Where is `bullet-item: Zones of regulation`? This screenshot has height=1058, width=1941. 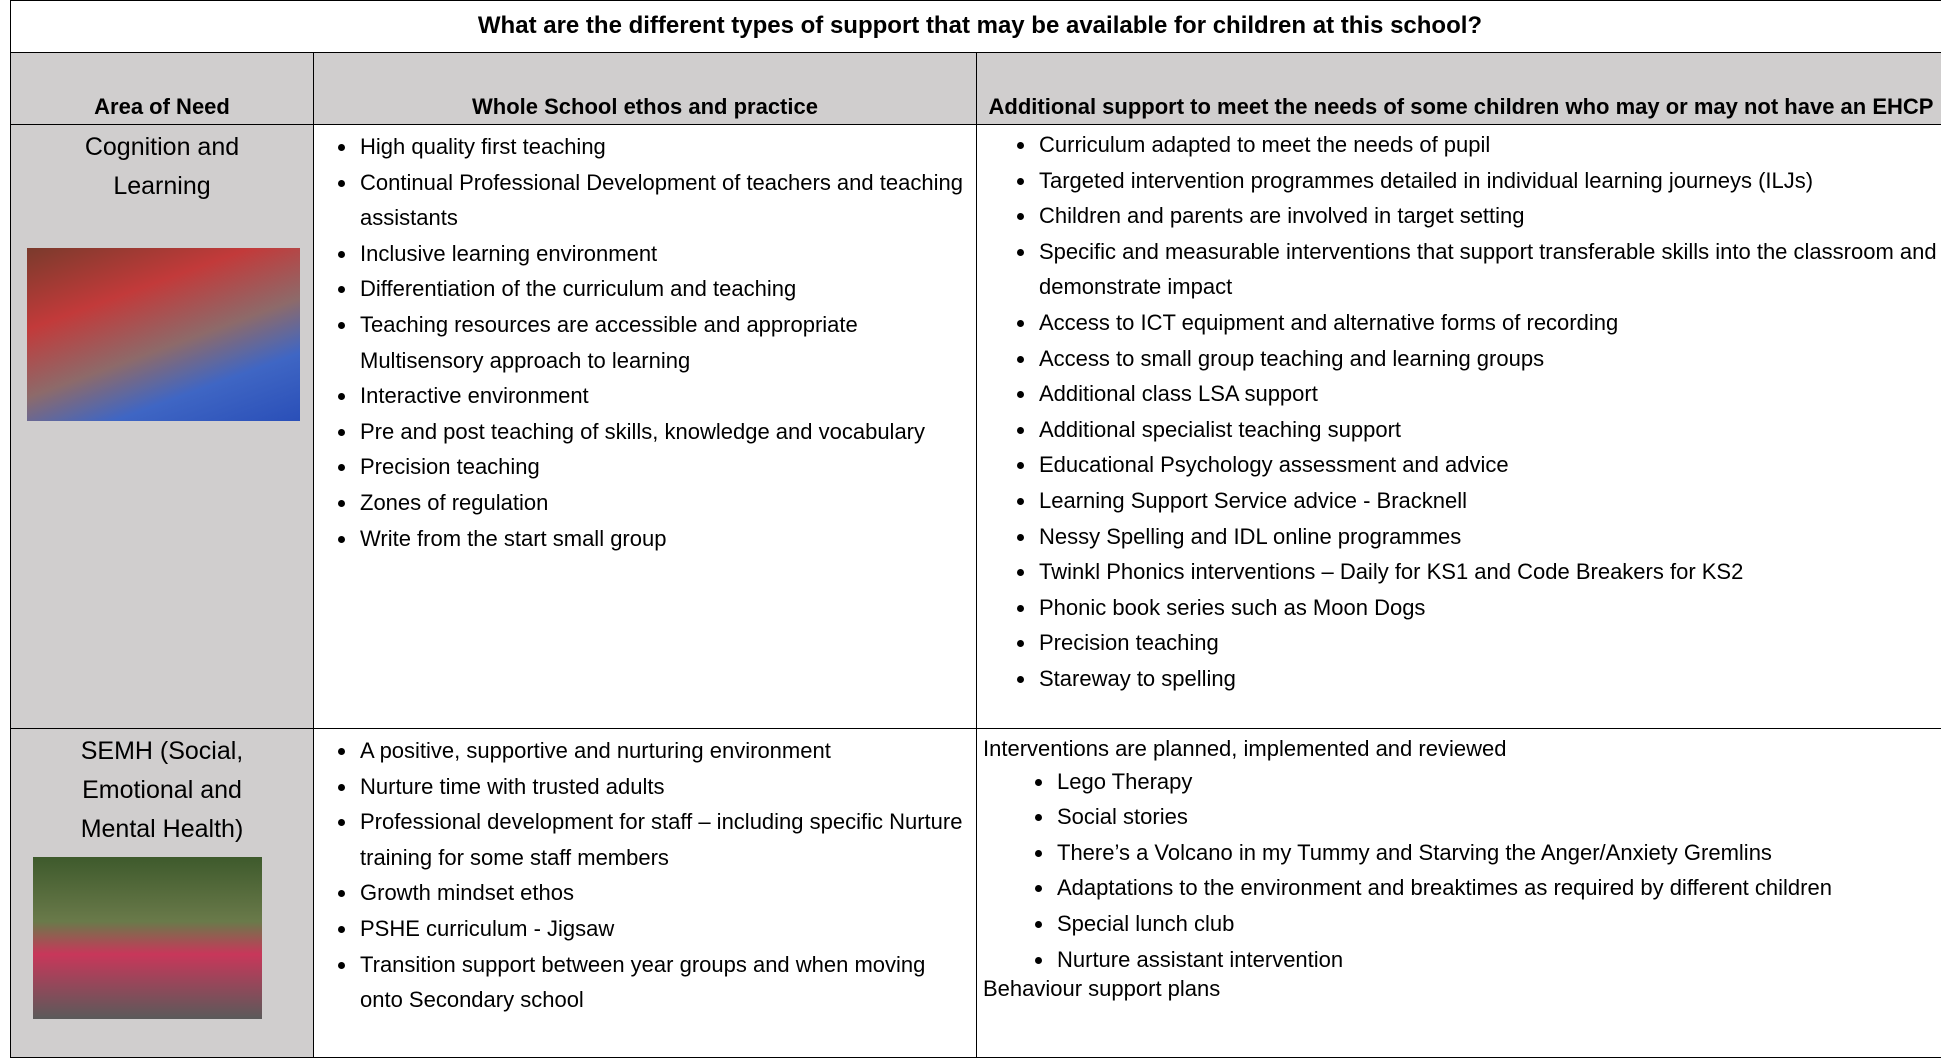 bullet-item: Zones of regulation is located at coordinates (663, 503).